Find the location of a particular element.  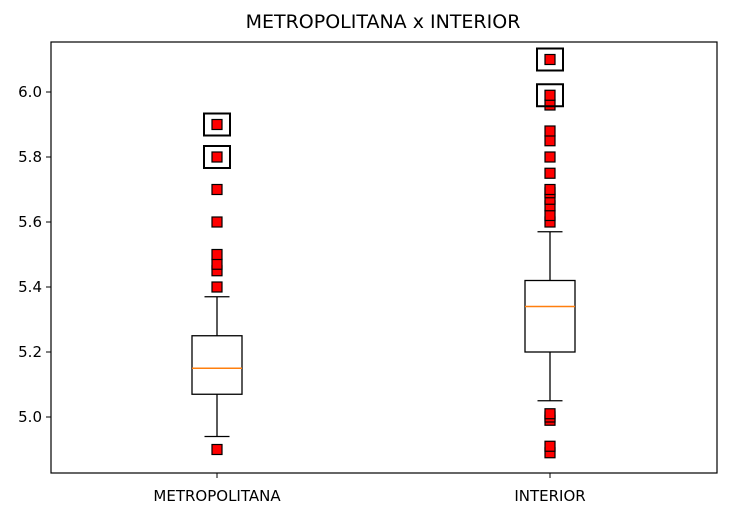

y-tick-label: 5.8 is located at coordinates (30, 157).